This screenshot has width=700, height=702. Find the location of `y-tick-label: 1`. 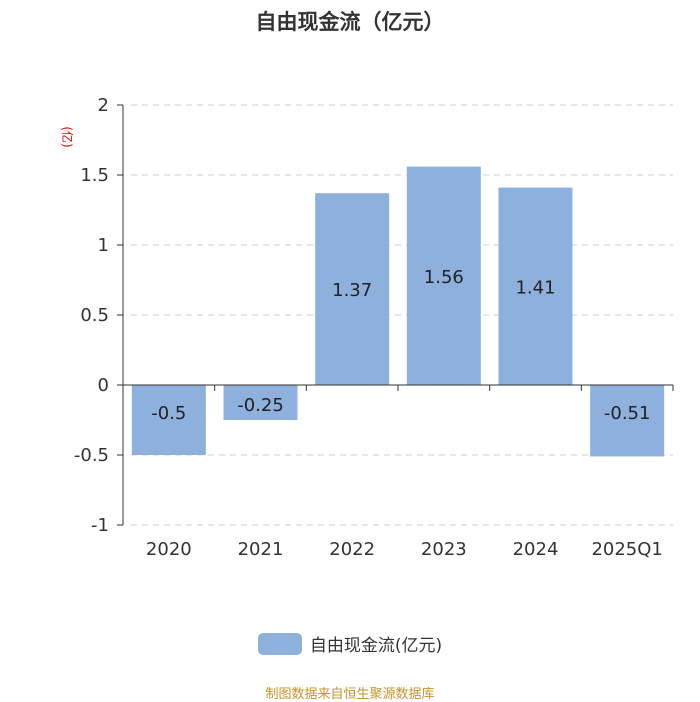

y-tick-label: 1 is located at coordinates (103, 245).